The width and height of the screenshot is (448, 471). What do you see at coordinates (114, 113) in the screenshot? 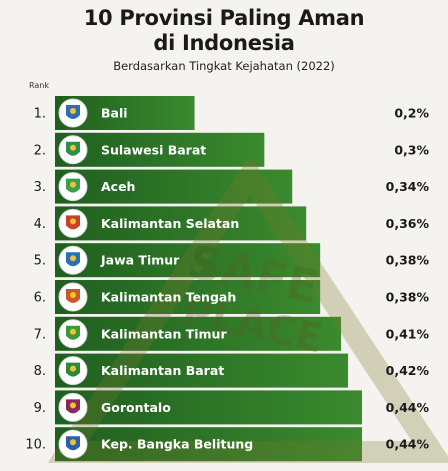
I see `bar-category-label: Bali` at bounding box center [114, 113].